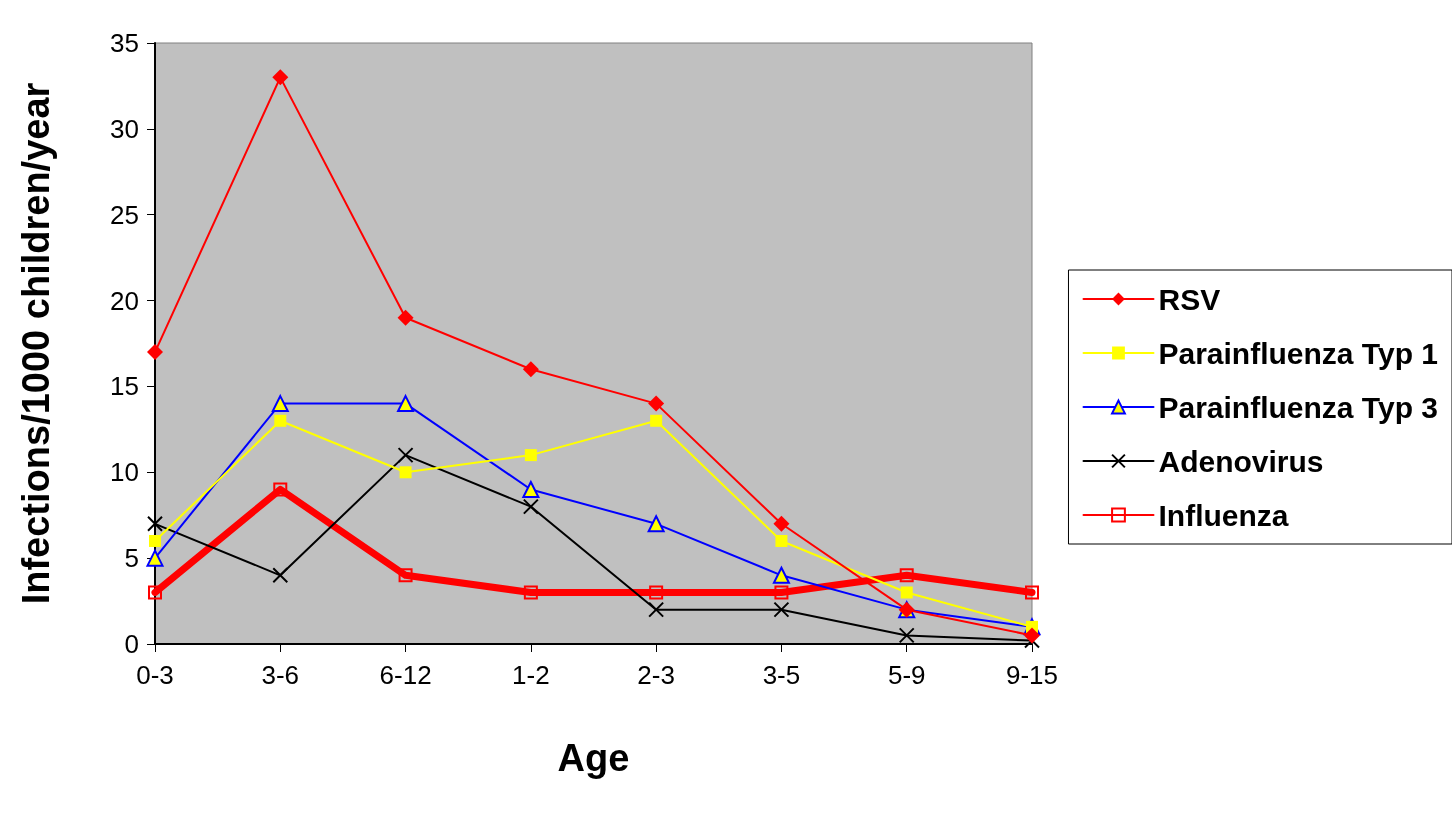 This screenshot has height=814, width=1452. Describe the element at coordinates (131, 644) in the screenshot. I see `y-tick-label: 0` at that location.